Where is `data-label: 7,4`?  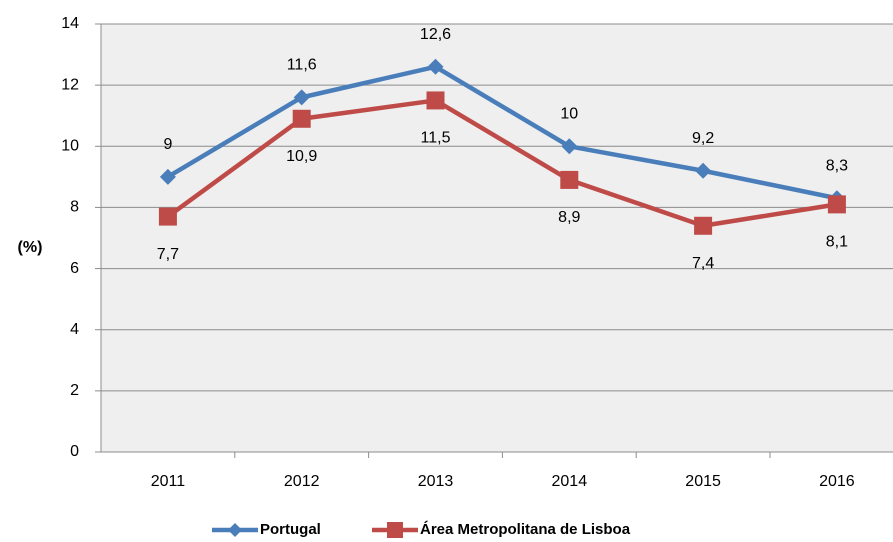 data-label: 7,4 is located at coordinates (703, 263).